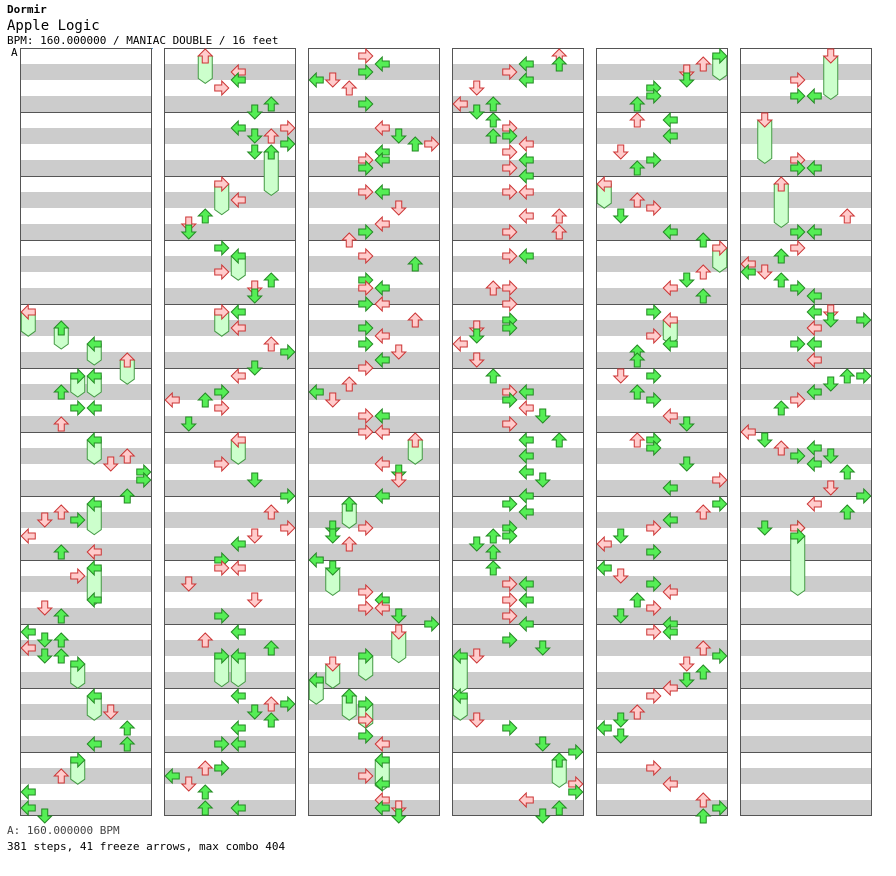 The image size is (896, 876). I want to click on column-border, so click(662, 432).